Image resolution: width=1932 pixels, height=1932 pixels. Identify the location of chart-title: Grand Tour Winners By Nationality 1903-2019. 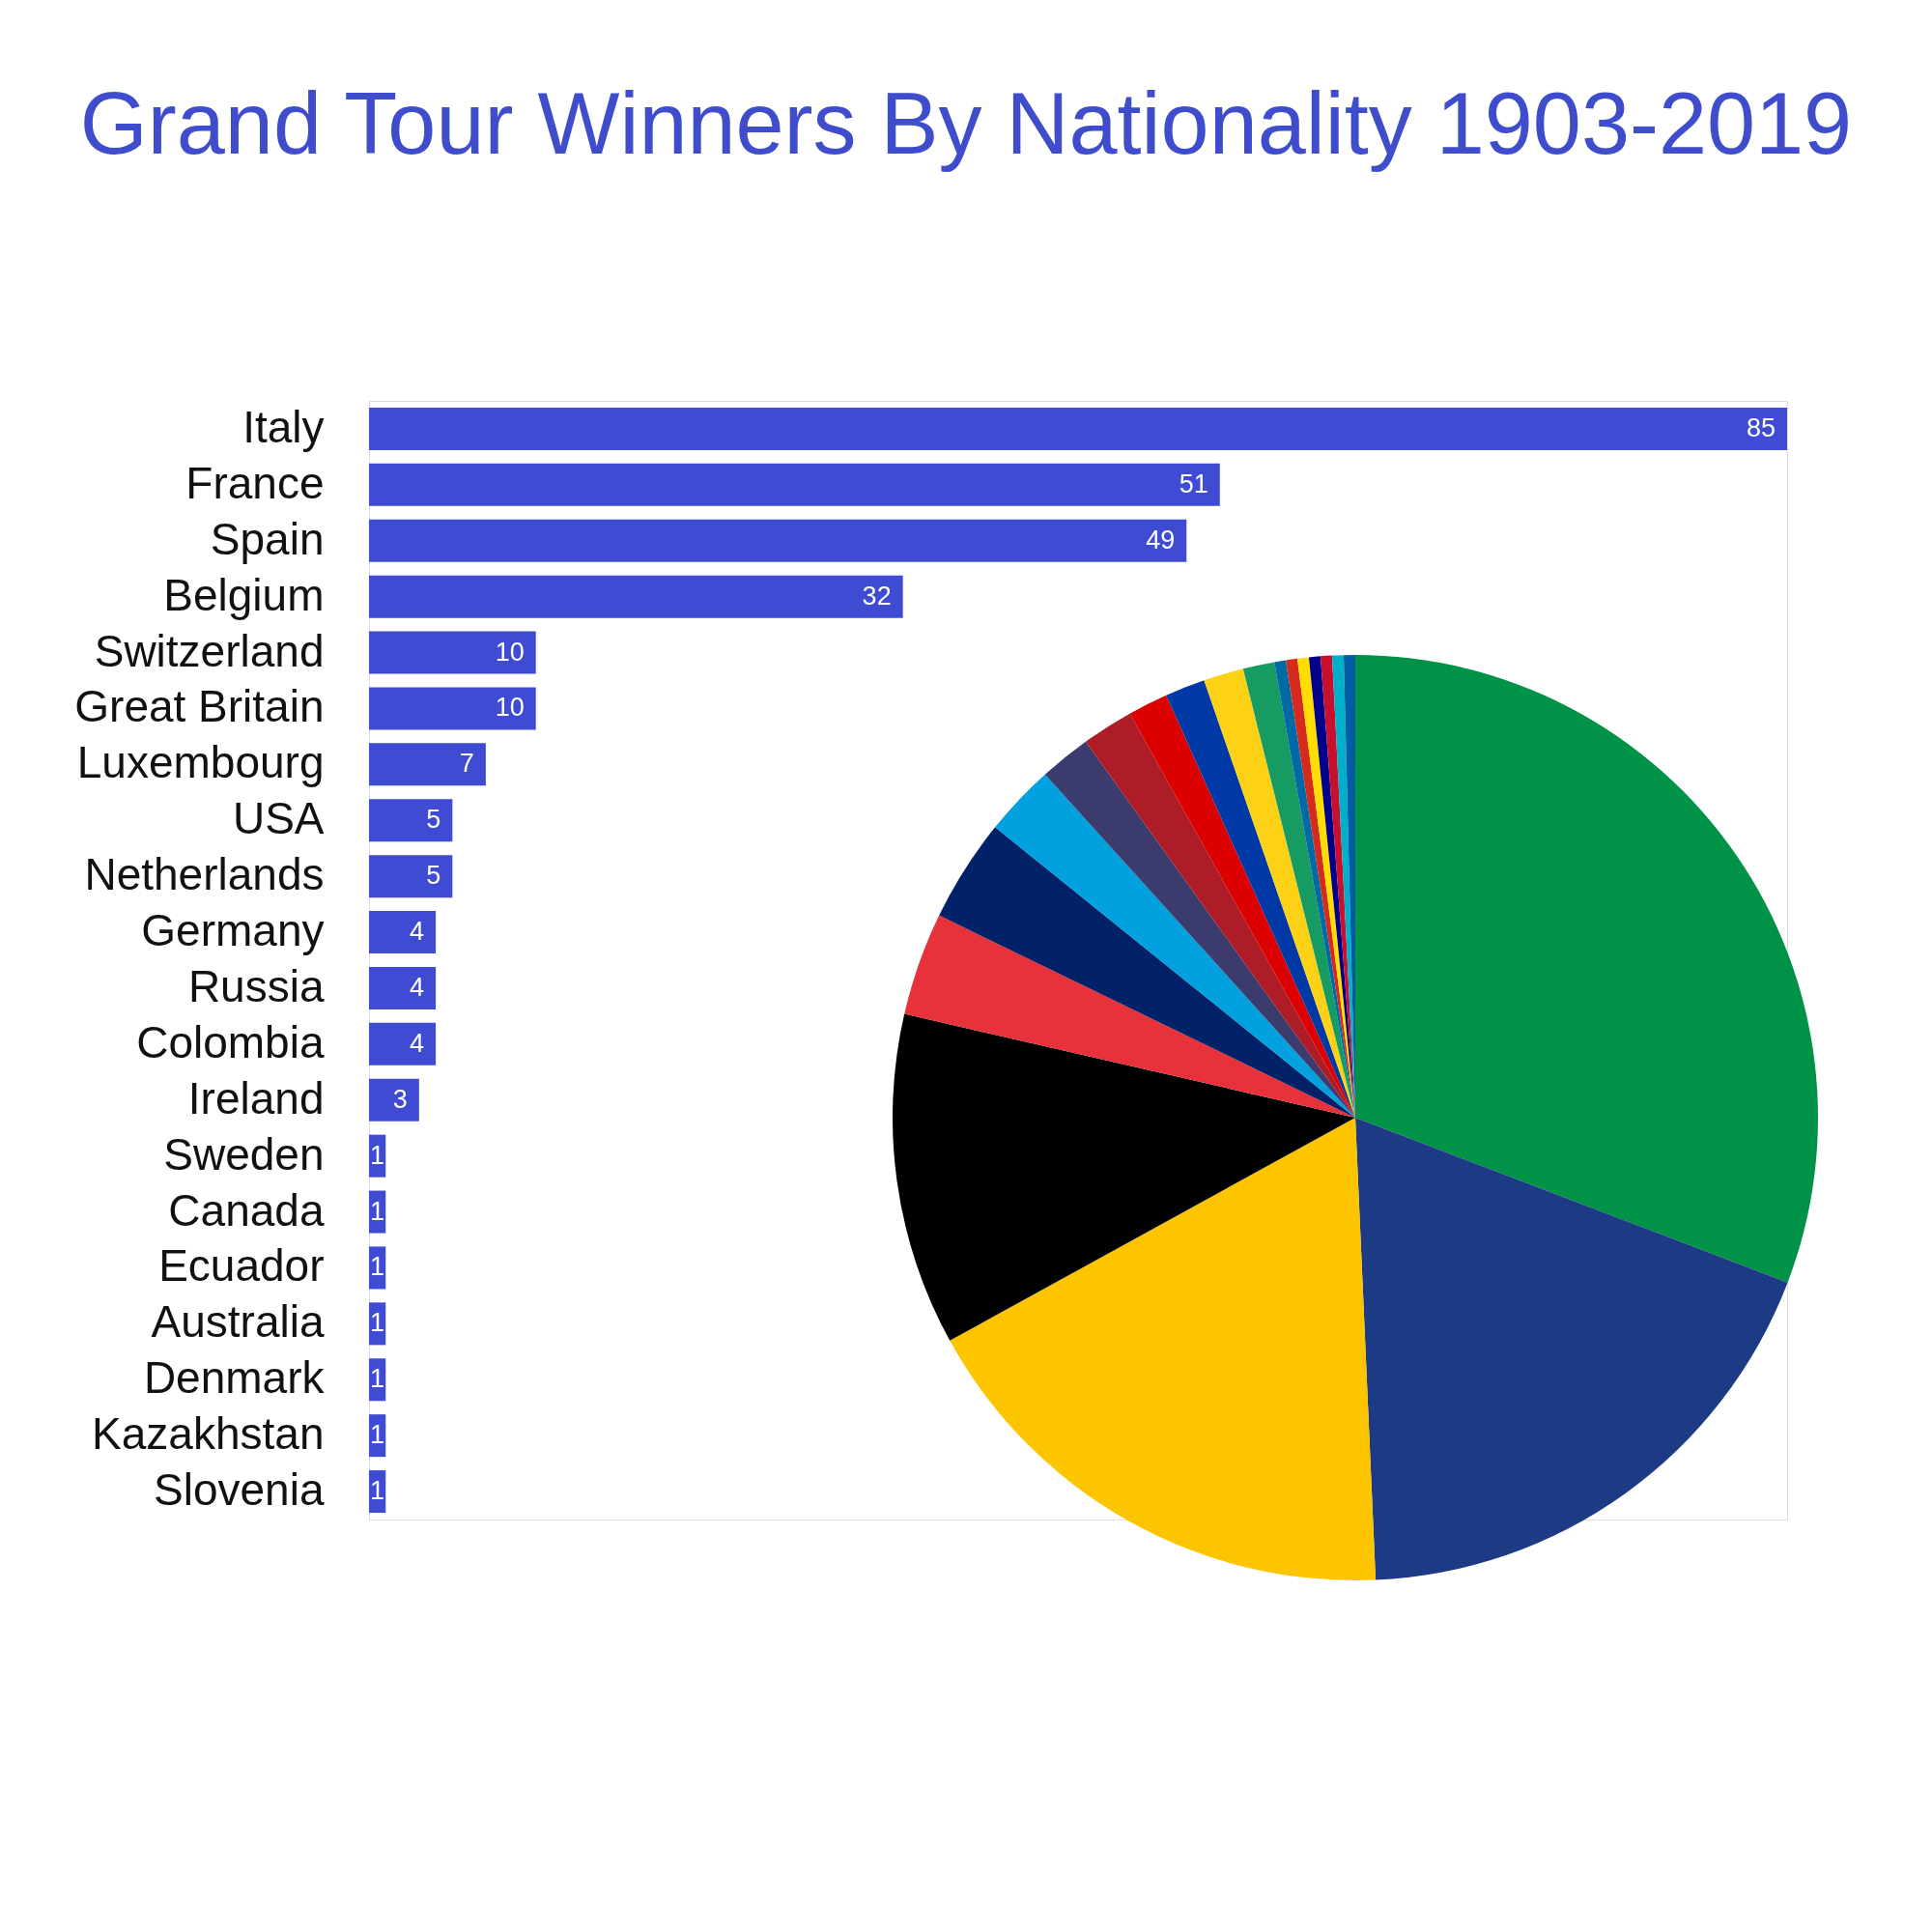
(966, 123).